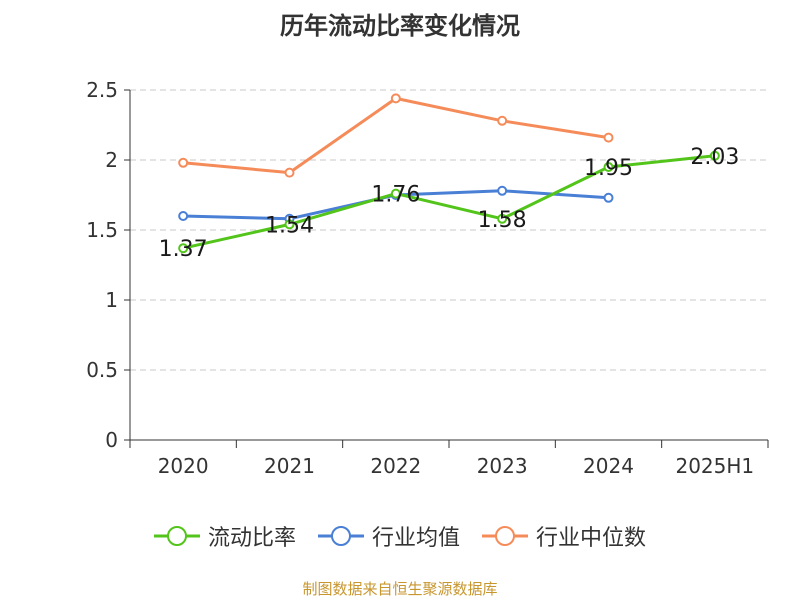  I want to click on y-tick-label: 1.5, so click(102, 230).